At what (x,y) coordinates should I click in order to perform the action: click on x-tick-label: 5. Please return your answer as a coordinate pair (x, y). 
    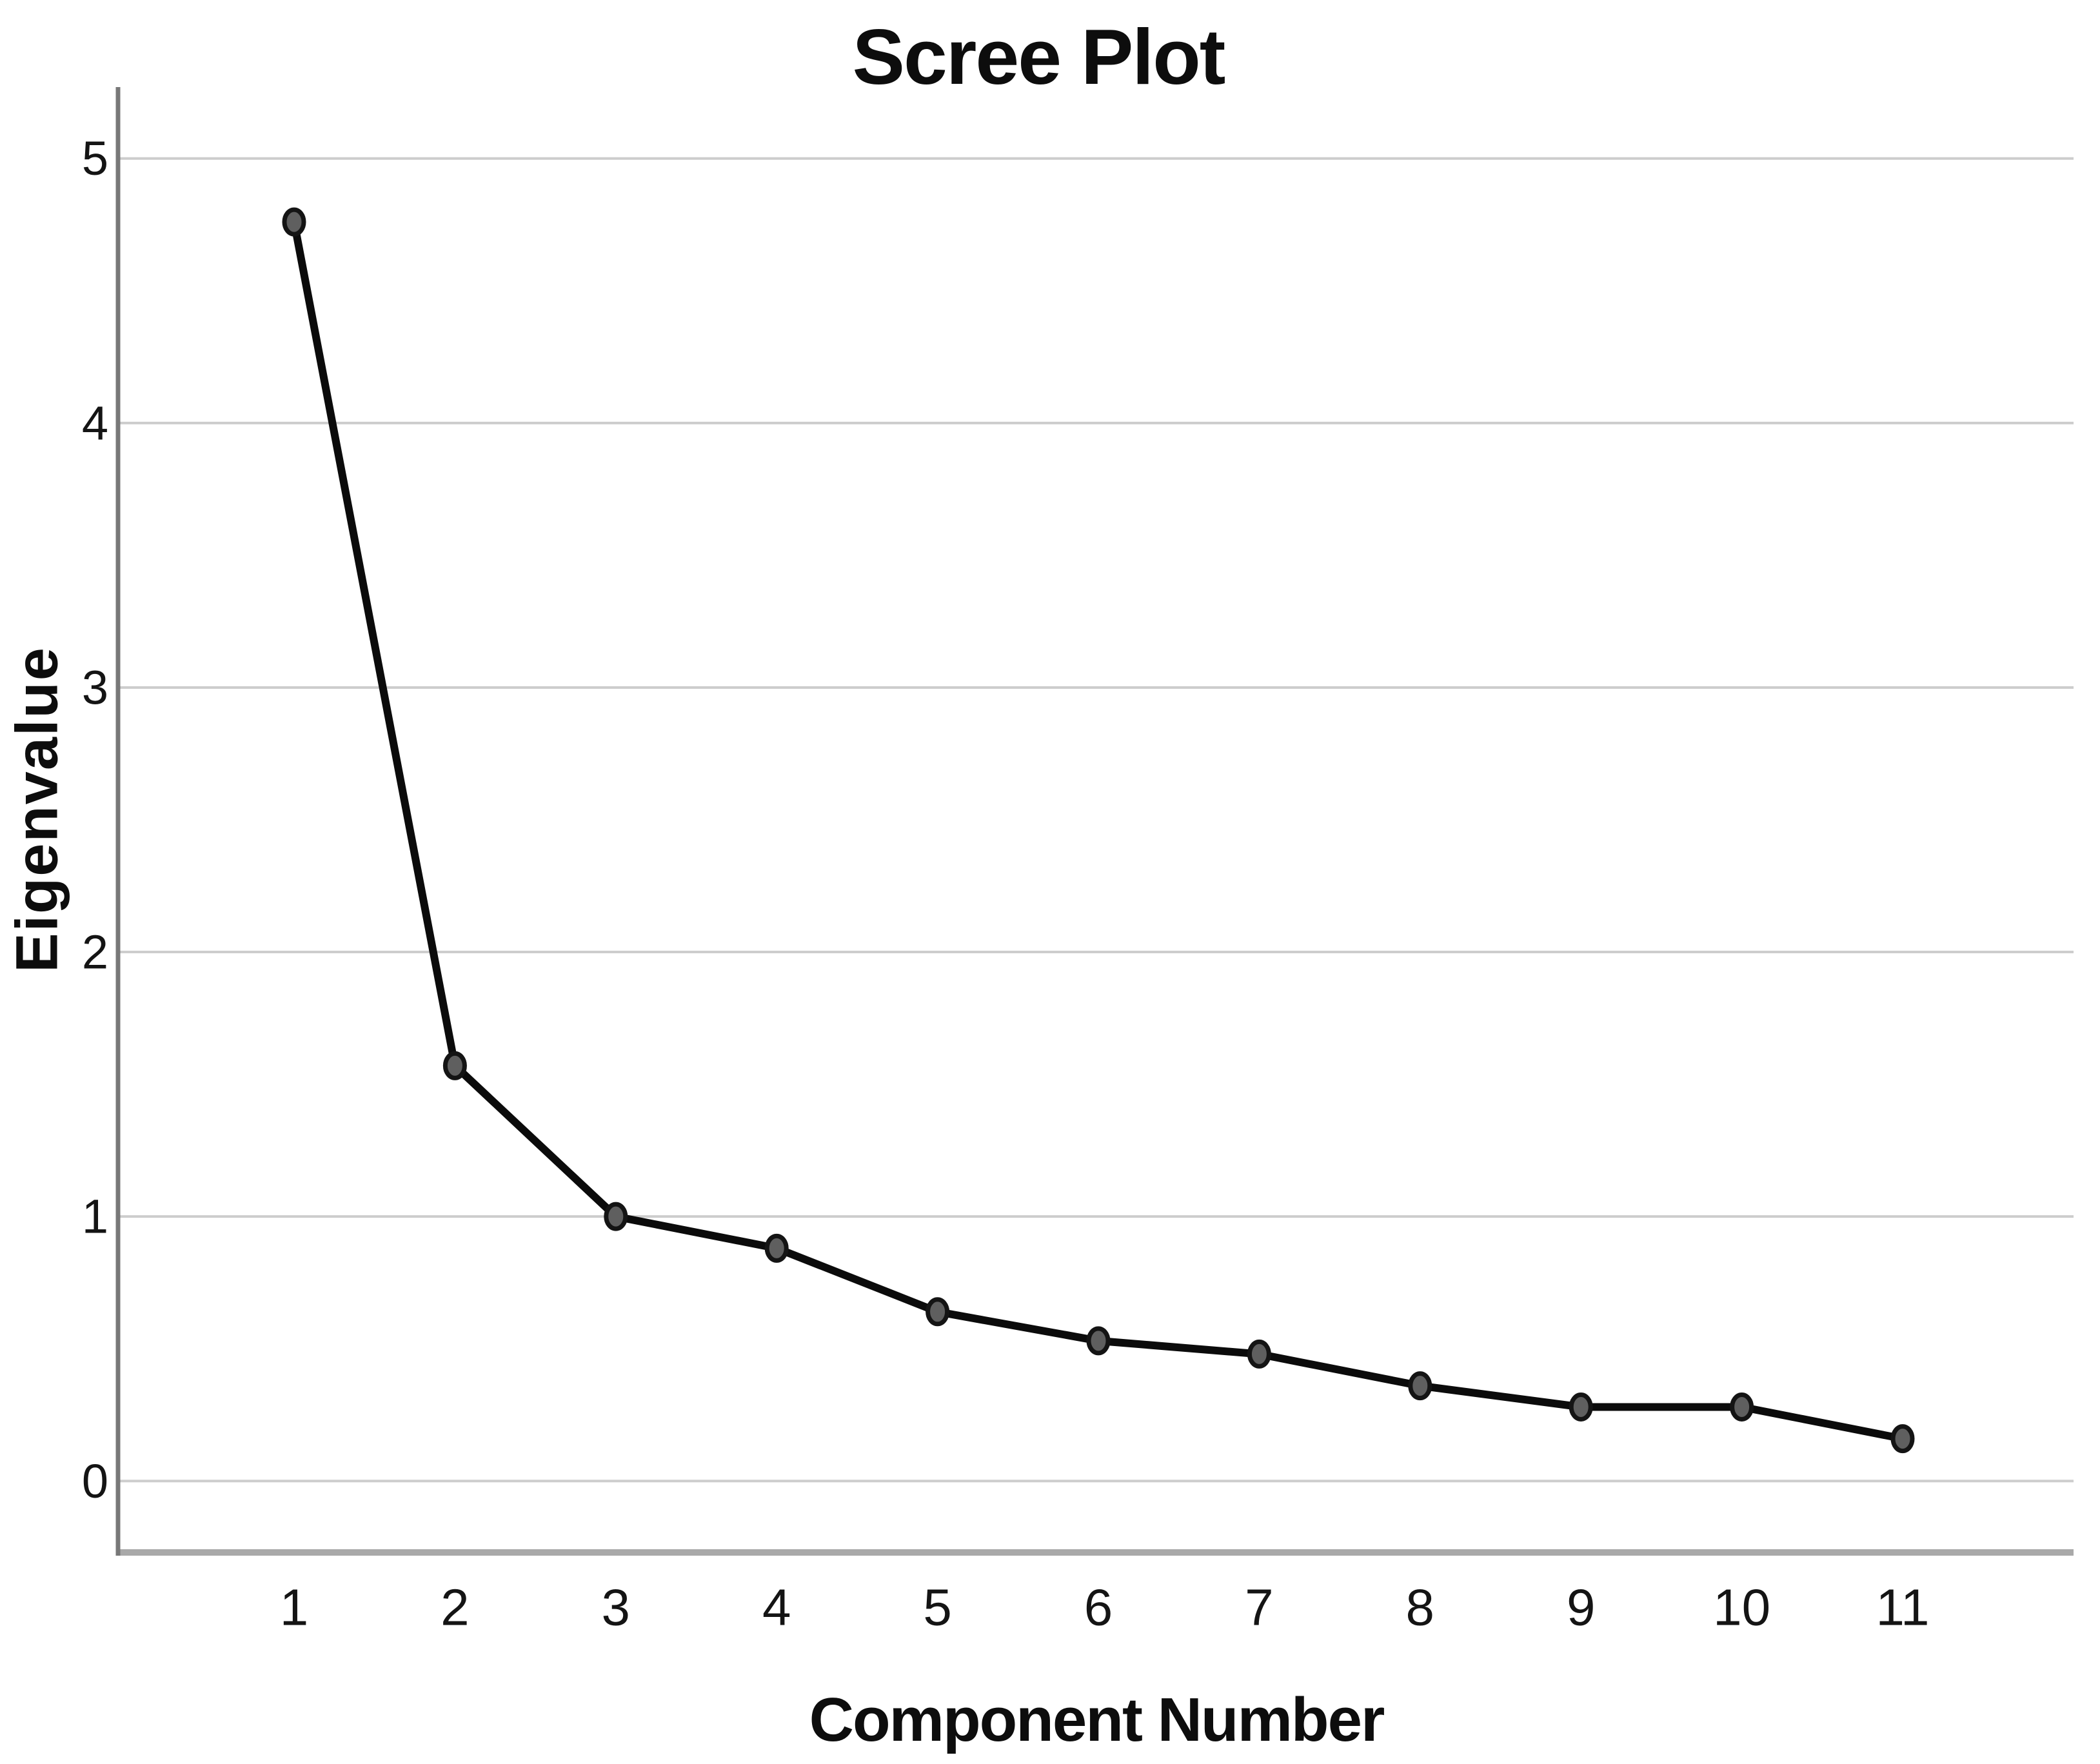
    Looking at the image, I should click on (938, 1607).